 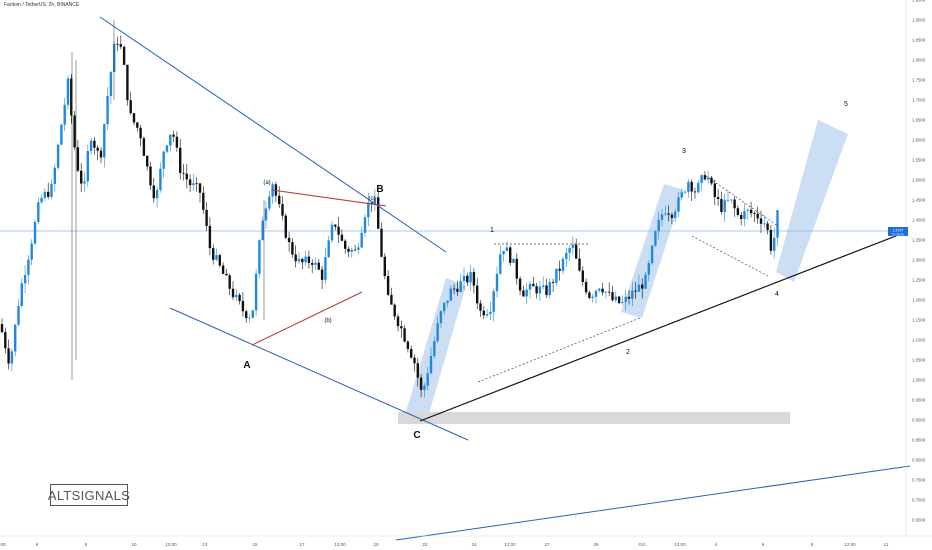 I want to click on y-tick-label: 1.9000, so click(x=919, y=20).